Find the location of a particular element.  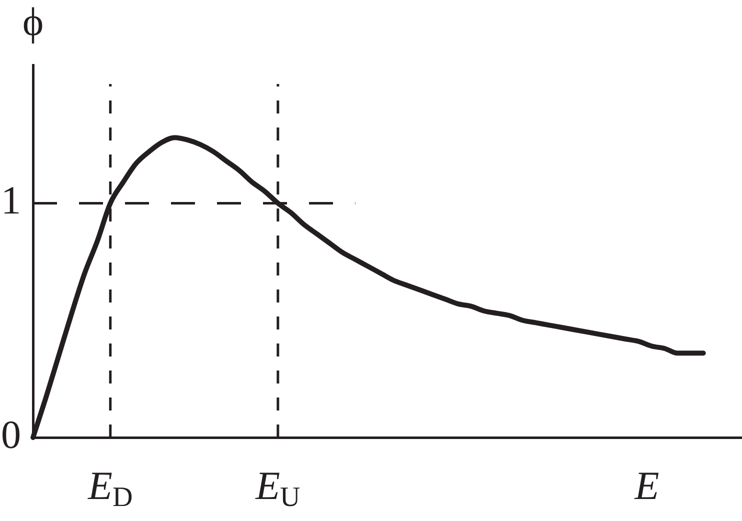

y-tick-label: 1 is located at coordinates (11, 200).